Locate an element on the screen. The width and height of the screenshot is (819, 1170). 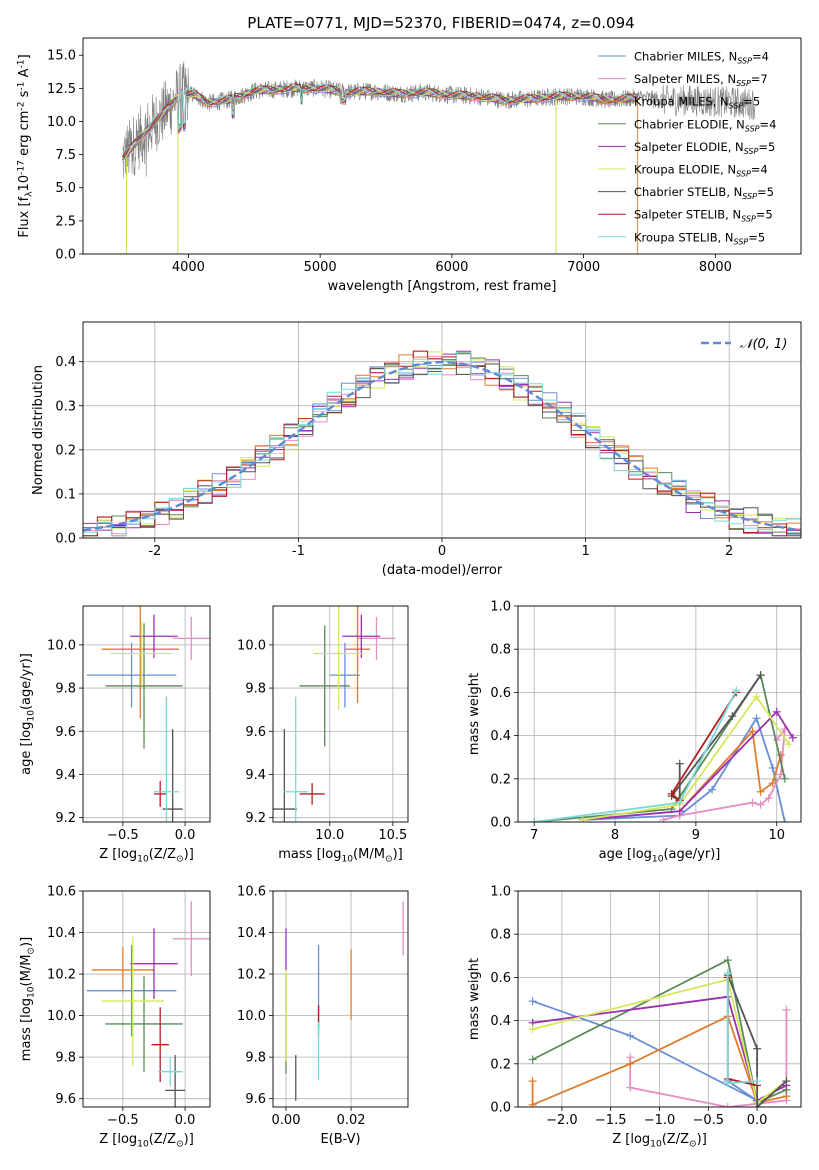
x-tick-label: 5000 is located at coordinates (320, 267).